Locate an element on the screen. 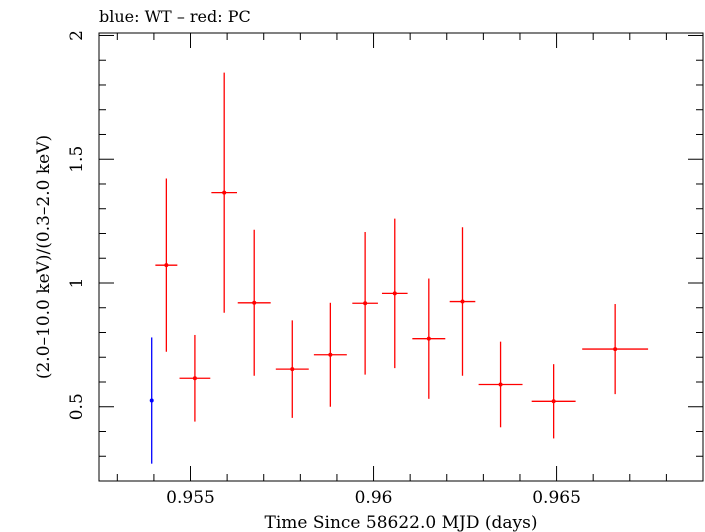 Image resolution: width=705 pixels, height=532 pixels. y-tick-label: 1.5 is located at coordinates (77, 159).